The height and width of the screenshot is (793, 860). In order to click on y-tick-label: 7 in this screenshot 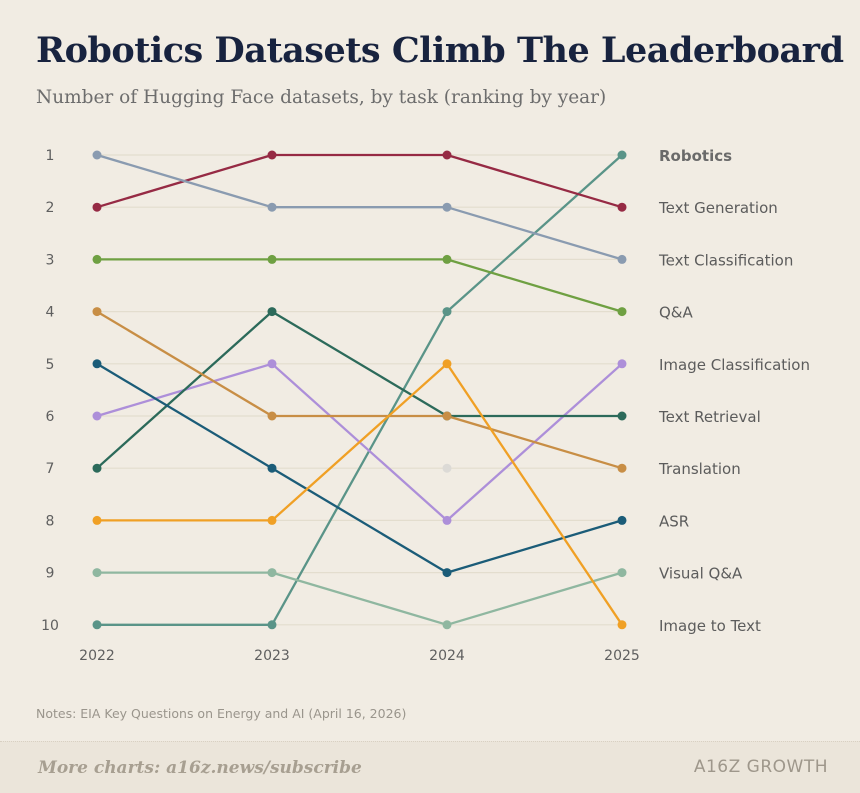, I will do `click(50, 469)`.